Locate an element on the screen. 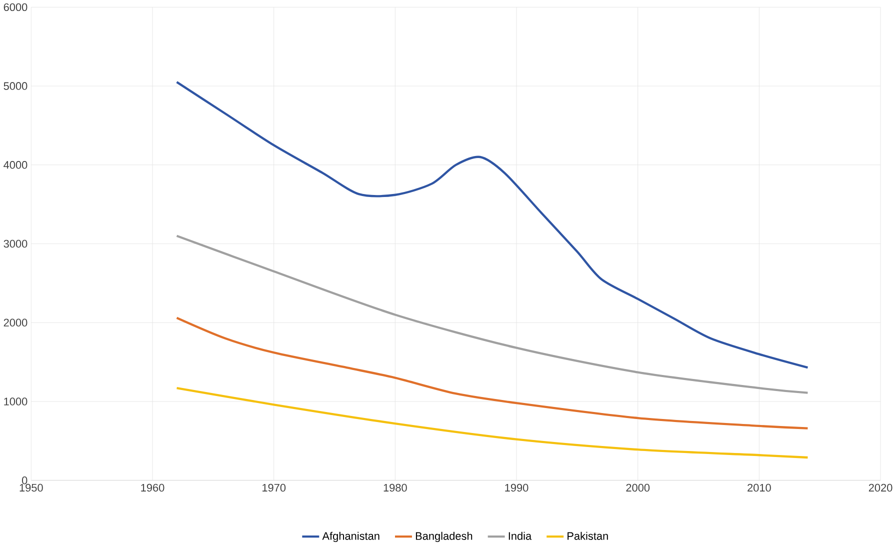 The width and height of the screenshot is (896, 545). y-tick-label: 6000 is located at coordinates (16, 7).